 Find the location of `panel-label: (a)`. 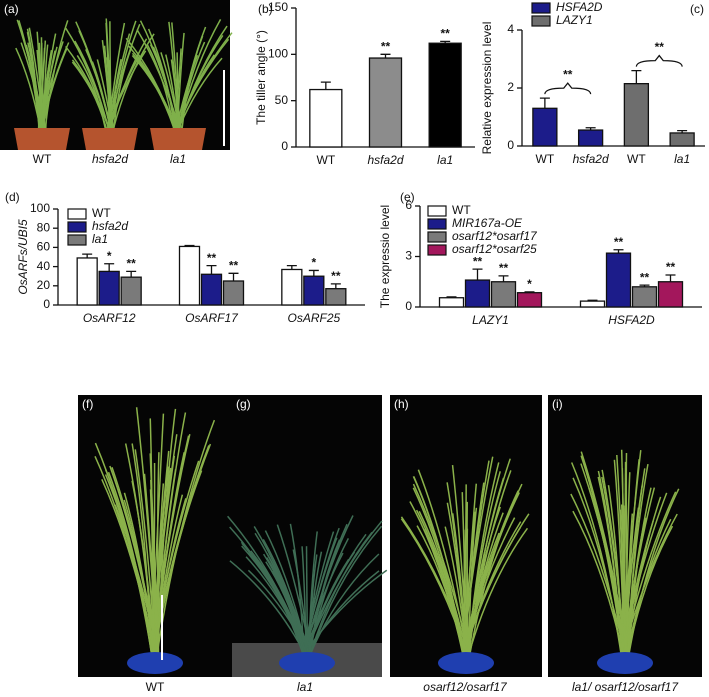

panel-label: (a) is located at coordinates (11, 9).